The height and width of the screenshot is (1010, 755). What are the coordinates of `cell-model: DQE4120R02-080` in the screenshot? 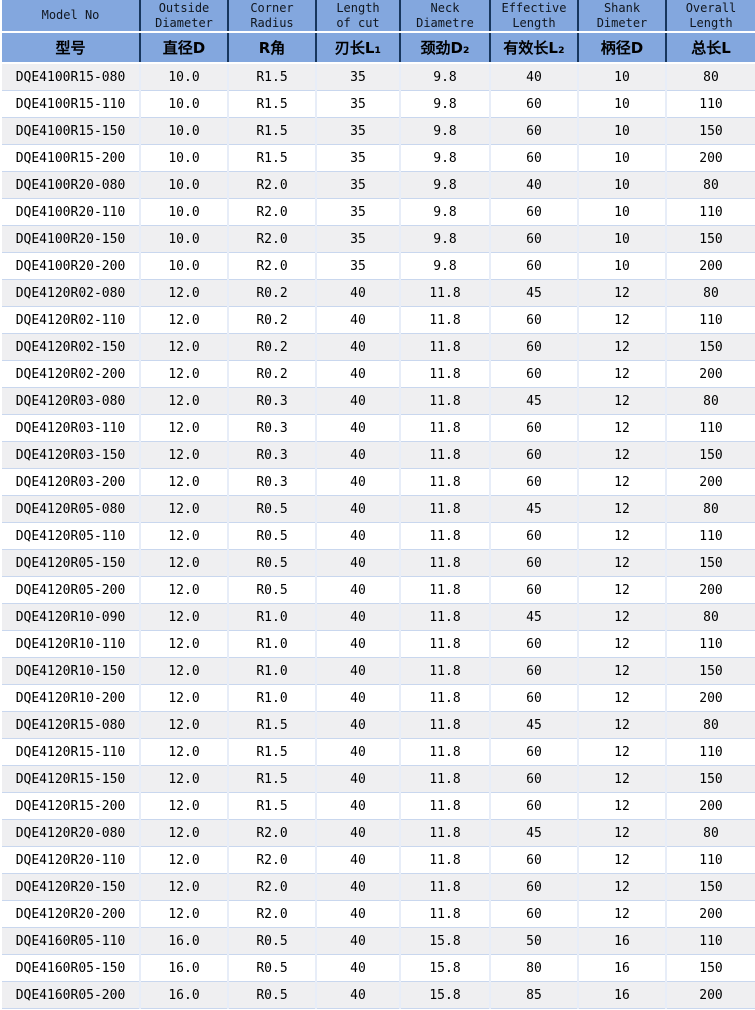 It's located at (71, 293).